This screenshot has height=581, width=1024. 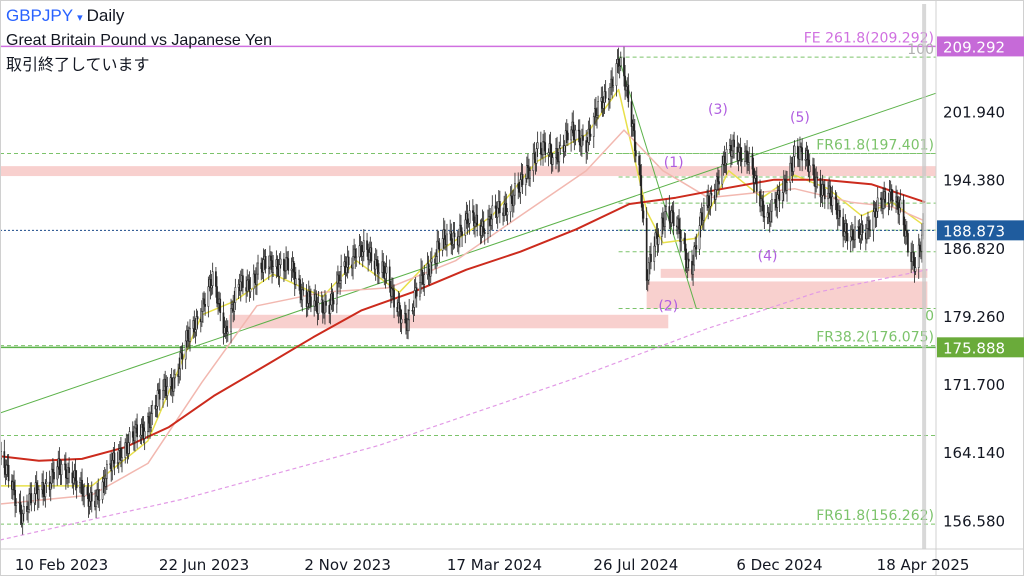 I want to click on price-zone, so click(x=787, y=295).